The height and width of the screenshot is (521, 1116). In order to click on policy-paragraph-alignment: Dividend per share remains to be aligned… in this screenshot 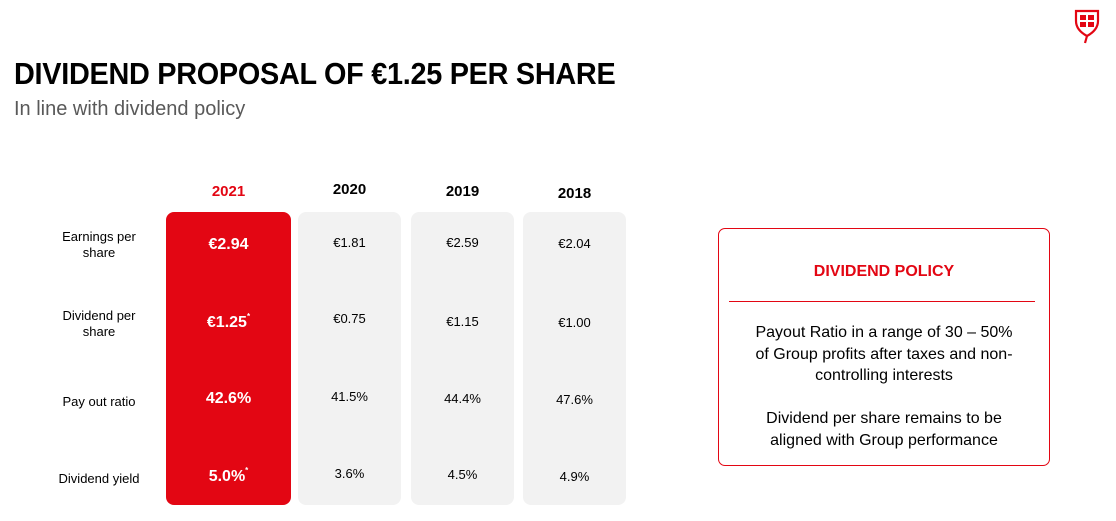, I will do `click(884, 429)`.